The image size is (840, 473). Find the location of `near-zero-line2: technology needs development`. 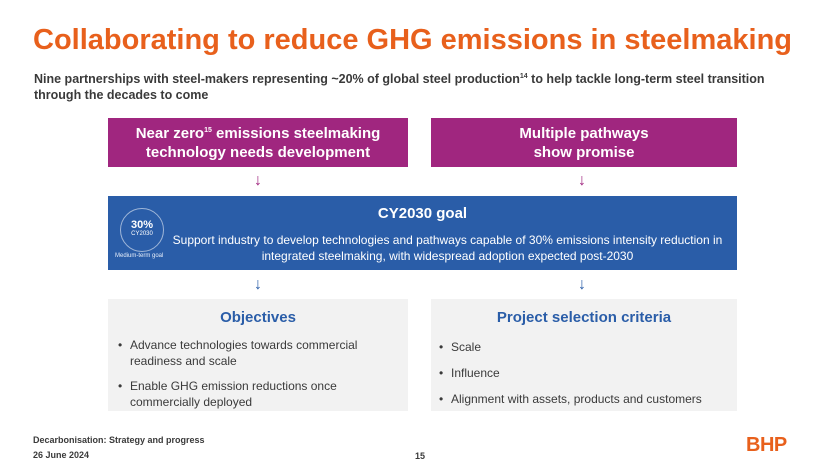

near-zero-line2: technology needs development is located at coordinates (258, 152).